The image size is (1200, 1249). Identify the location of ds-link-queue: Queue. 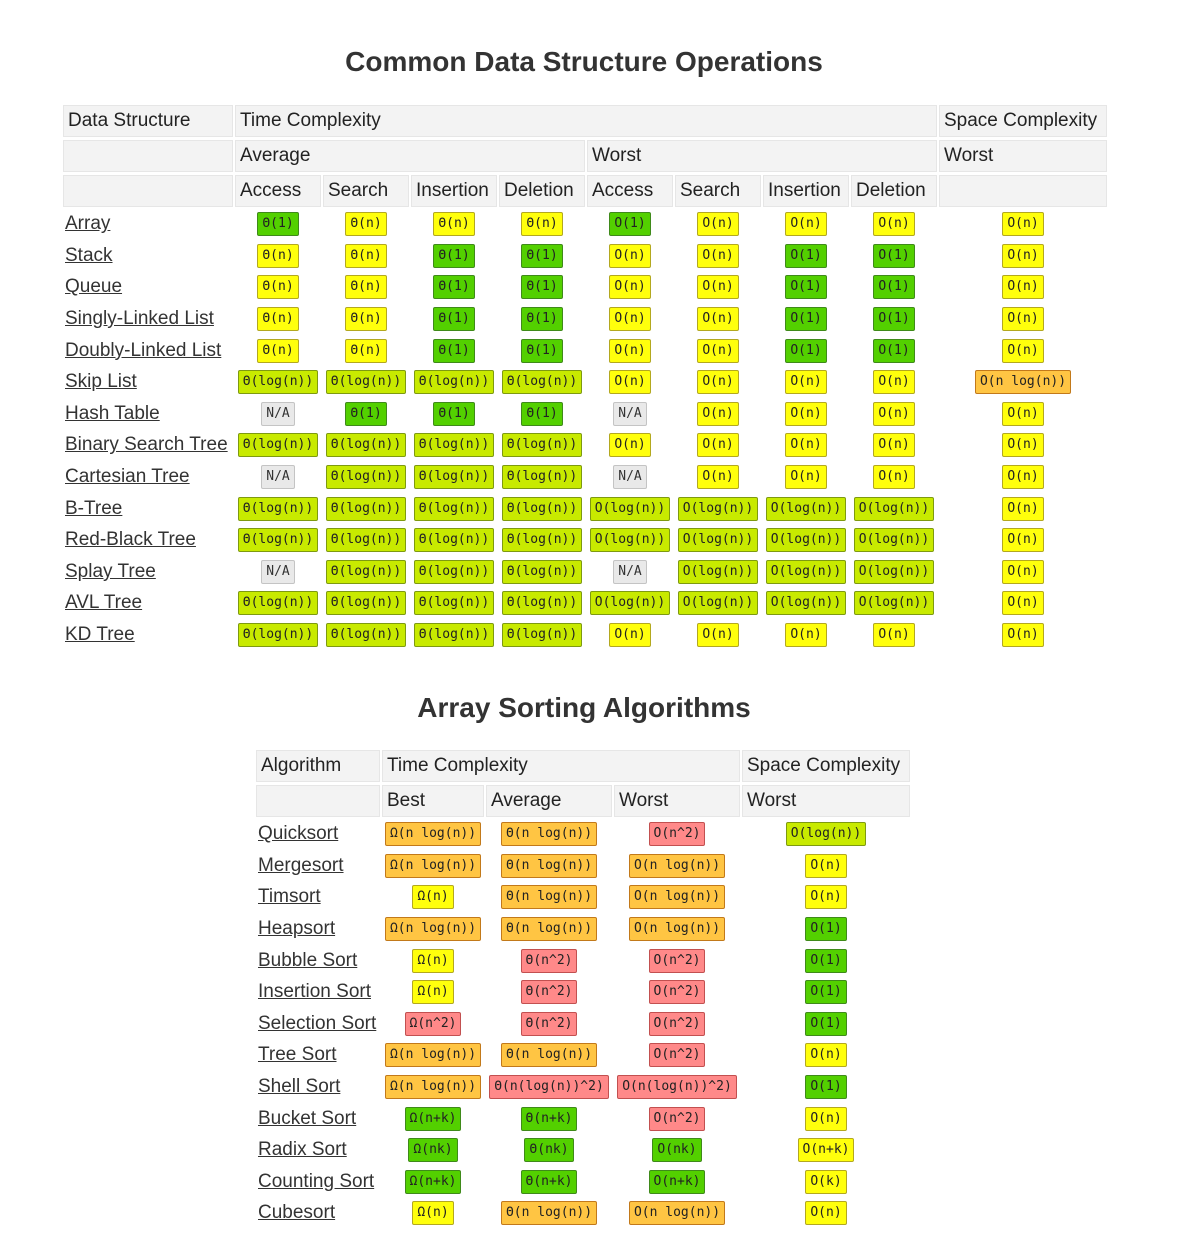
(94, 287).